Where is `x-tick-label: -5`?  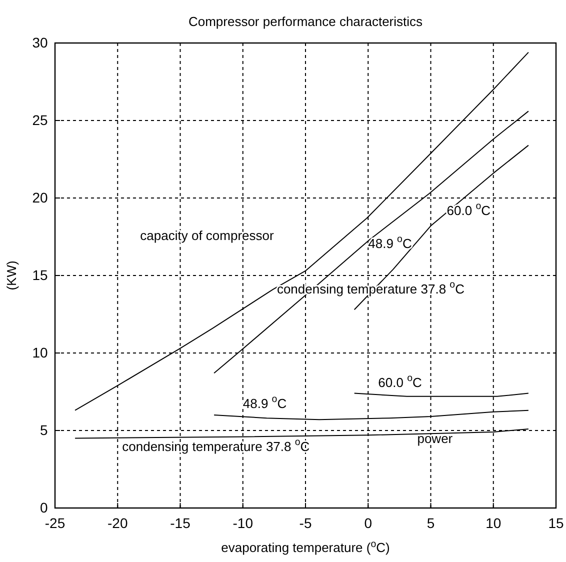 x-tick-label: -5 is located at coordinates (305, 522).